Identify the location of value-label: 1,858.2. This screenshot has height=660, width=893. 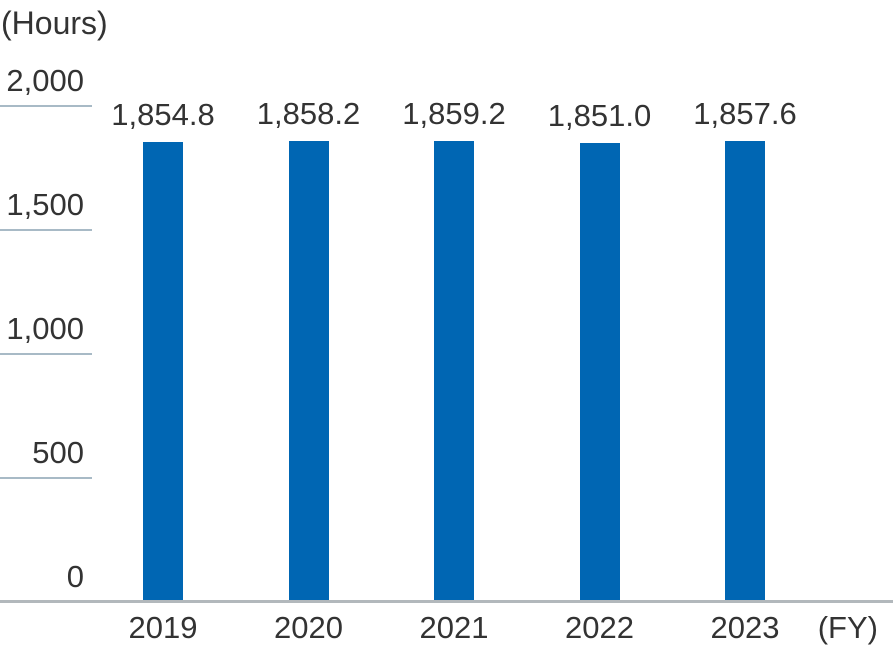
(308, 114).